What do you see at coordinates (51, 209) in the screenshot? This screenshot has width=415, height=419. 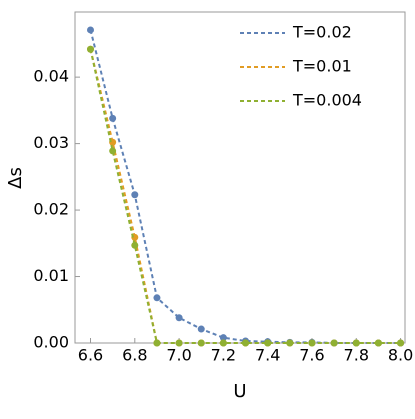 I see `y-tick-label: 0.02` at bounding box center [51, 209].